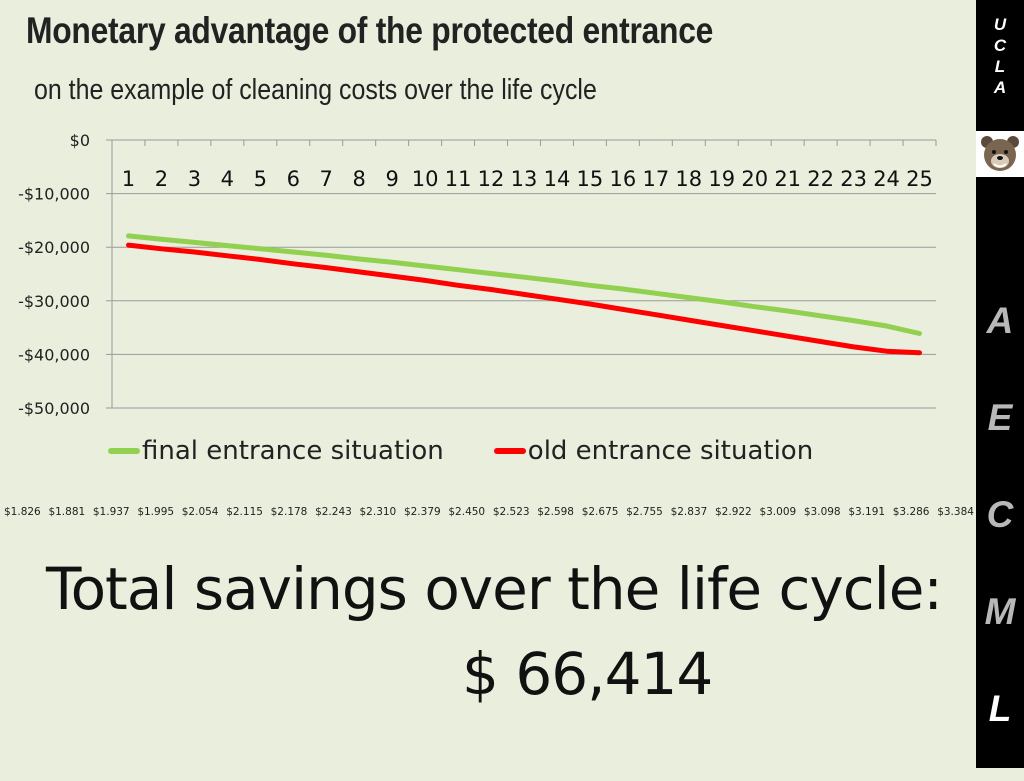  What do you see at coordinates (955, 512) in the screenshot?
I see `price-value: $3.384` at bounding box center [955, 512].